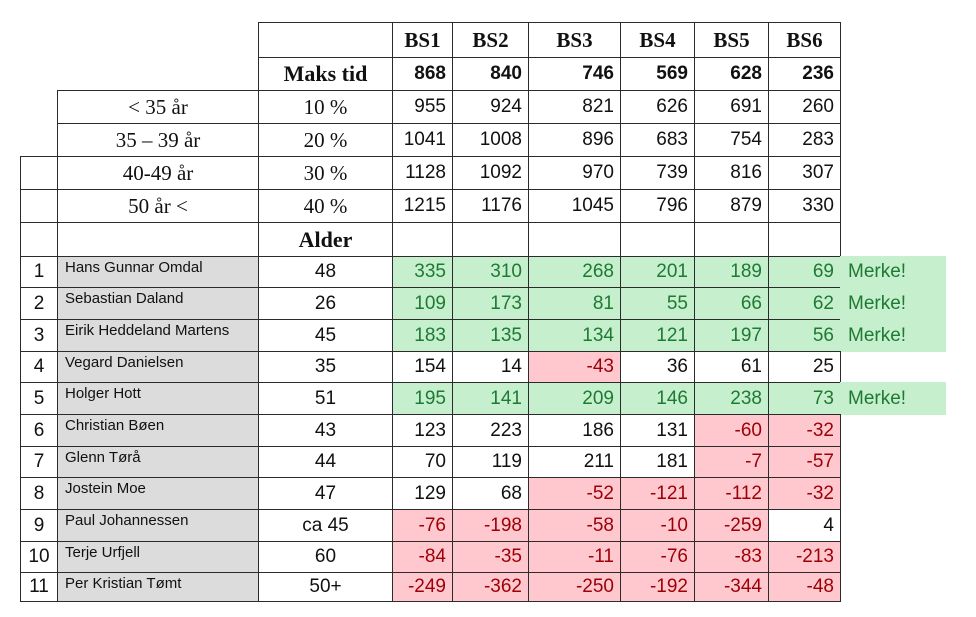  Describe the element at coordinates (574, 107) in the screenshot. I see `bracket-time-value: 821` at that location.